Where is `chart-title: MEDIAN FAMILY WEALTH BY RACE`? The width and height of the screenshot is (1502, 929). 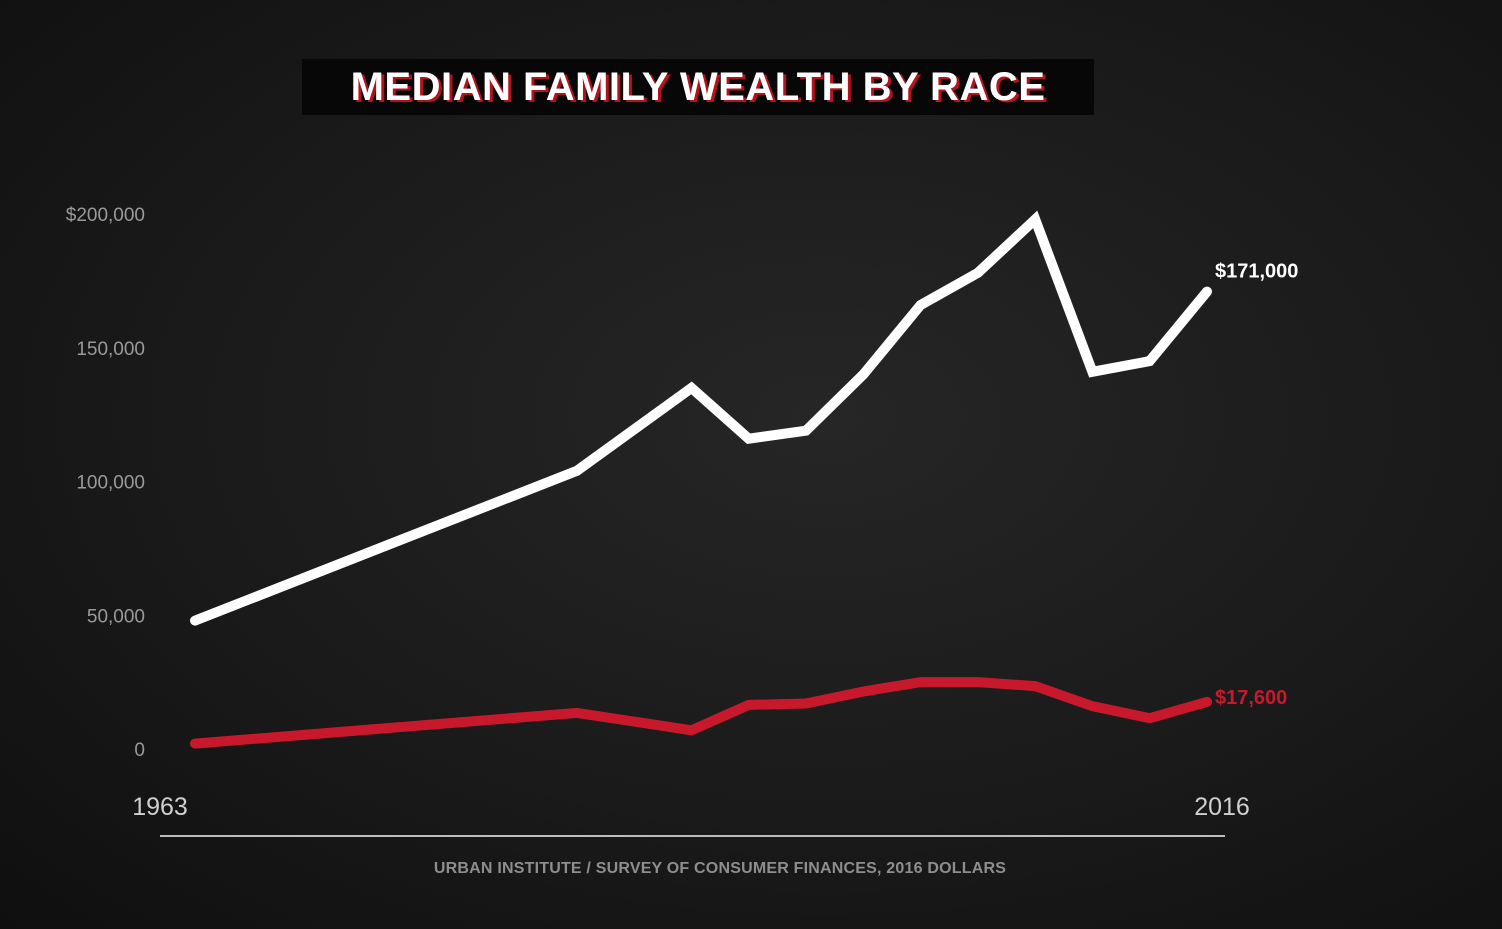
chart-title: MEDIAN FAMILY WEALTH BY RACE is located at coordinates (698, 86).